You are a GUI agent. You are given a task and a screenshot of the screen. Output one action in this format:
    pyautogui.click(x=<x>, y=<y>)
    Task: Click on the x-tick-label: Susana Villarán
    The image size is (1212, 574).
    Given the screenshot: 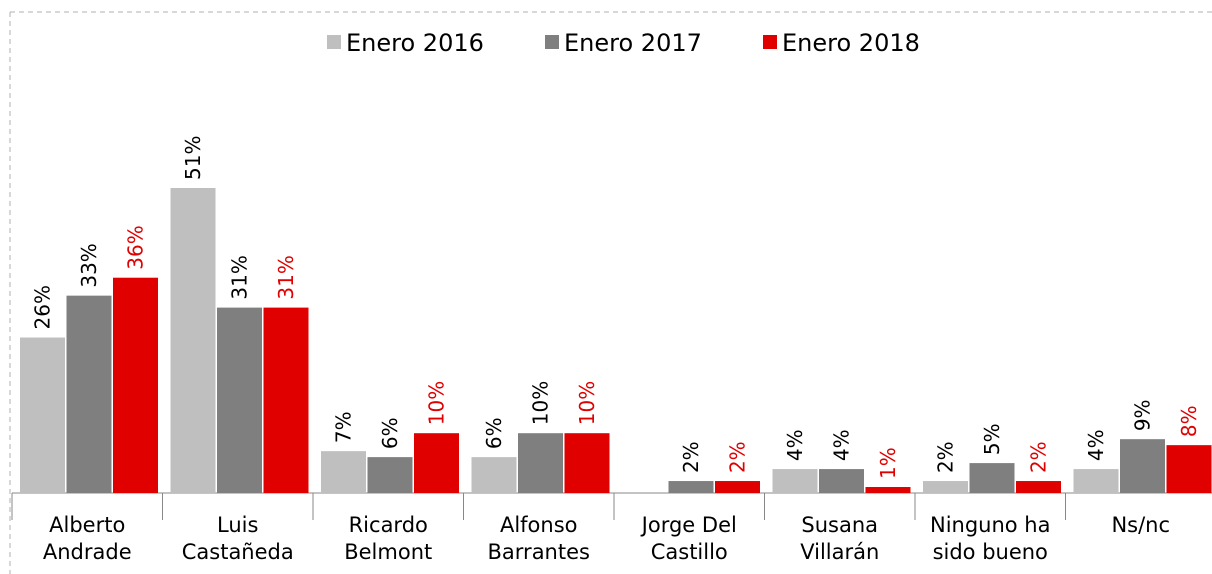 What is the action you would take?
    pyautogui.click(x=840, y=538)
    